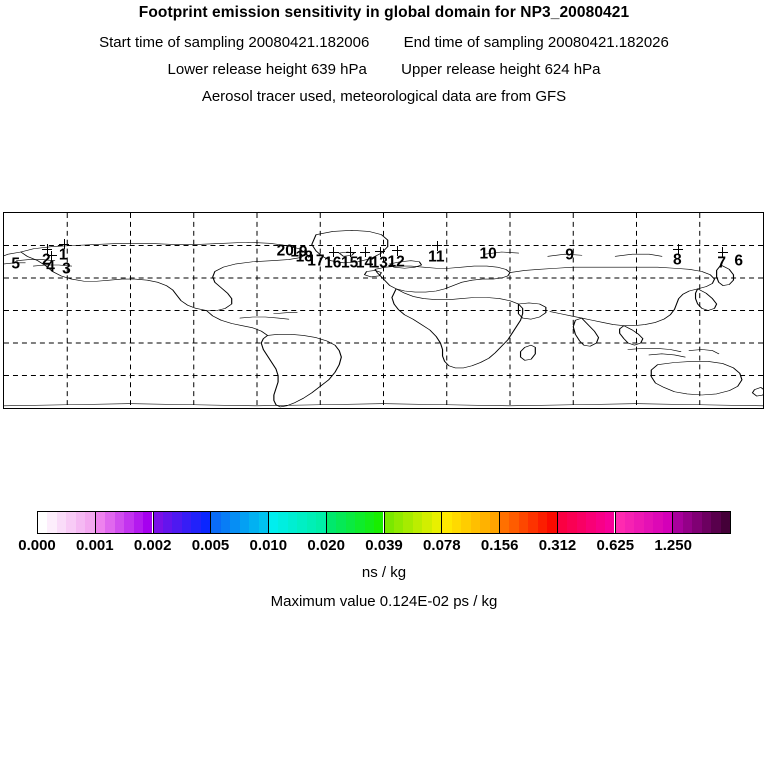 The width and height of the screenshot is (768, 768). Describe the element at coordinates (557, 545) in the screenshot. I see `colorbar-tick-label: 0.312` at that location.